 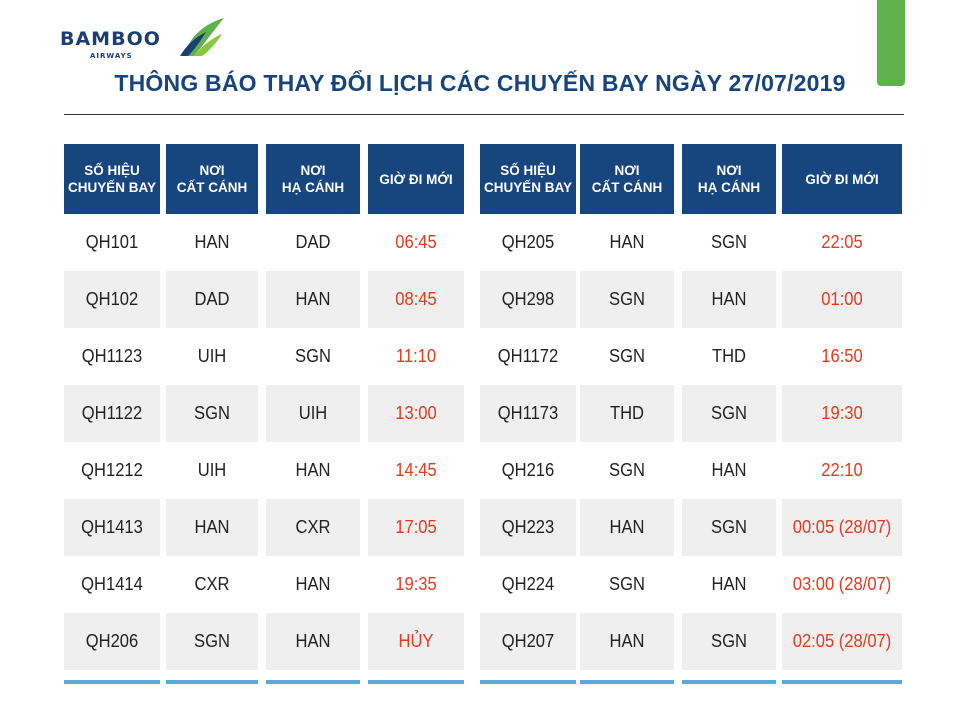 I want to click on left-cell-flight: QH1212, so click(x=112, y=470).